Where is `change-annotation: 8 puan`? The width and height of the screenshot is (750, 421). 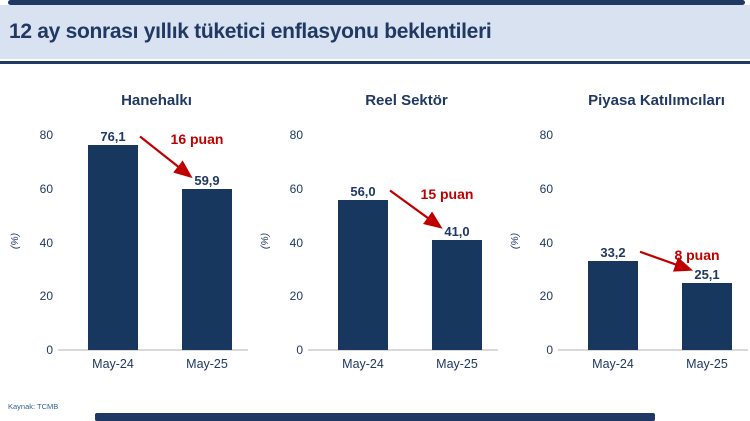
change-annotation: 8 puan is located at coordinates (697, 254).